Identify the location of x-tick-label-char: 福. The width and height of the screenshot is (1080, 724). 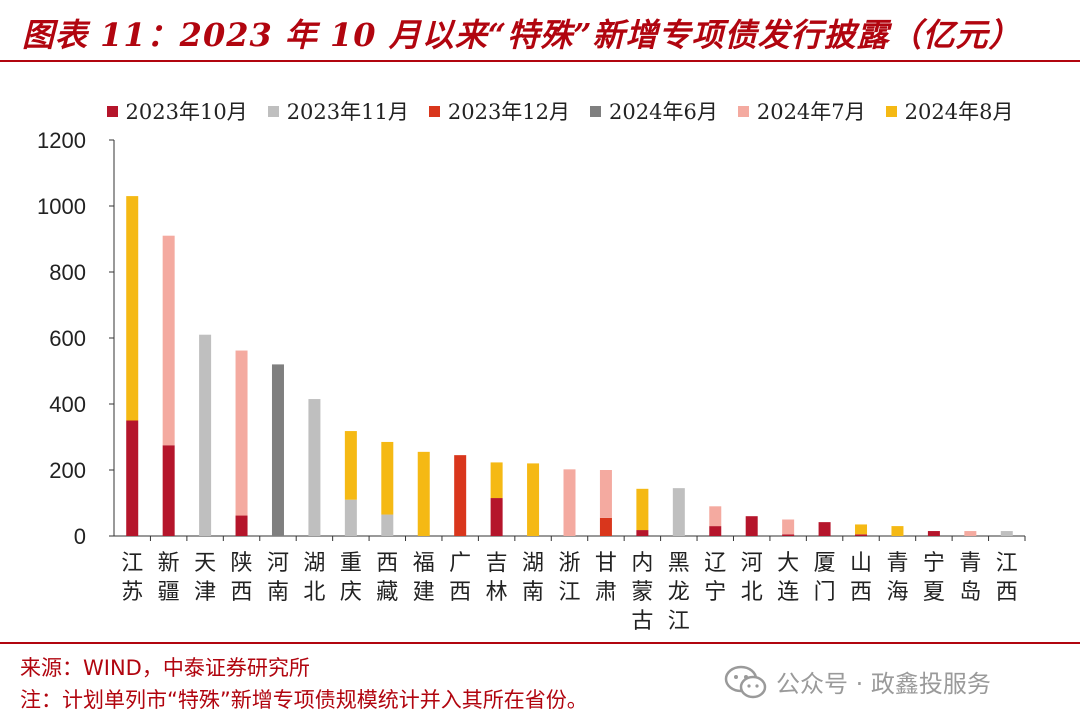
(424, 563).